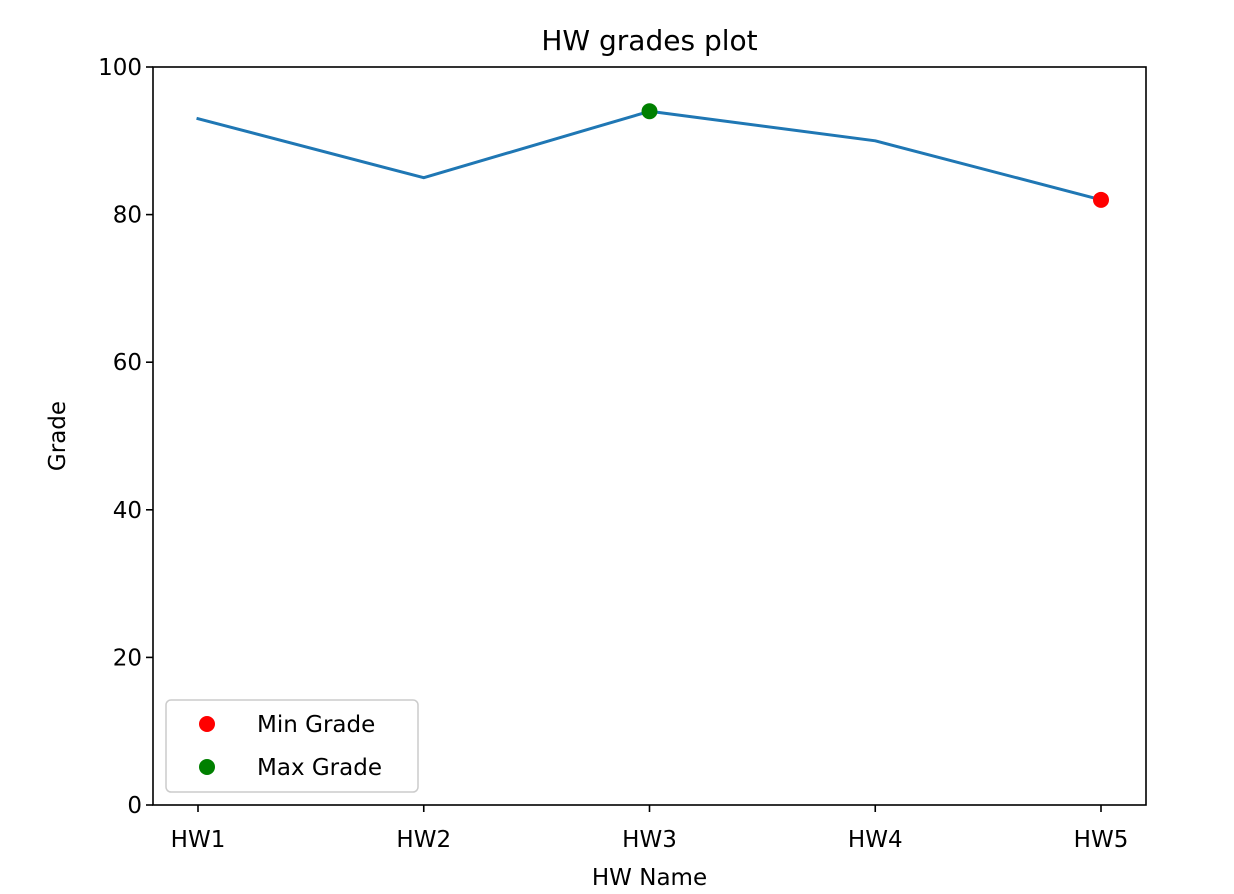  I want to click on x-tick-label: HW3, so click(649, 840).